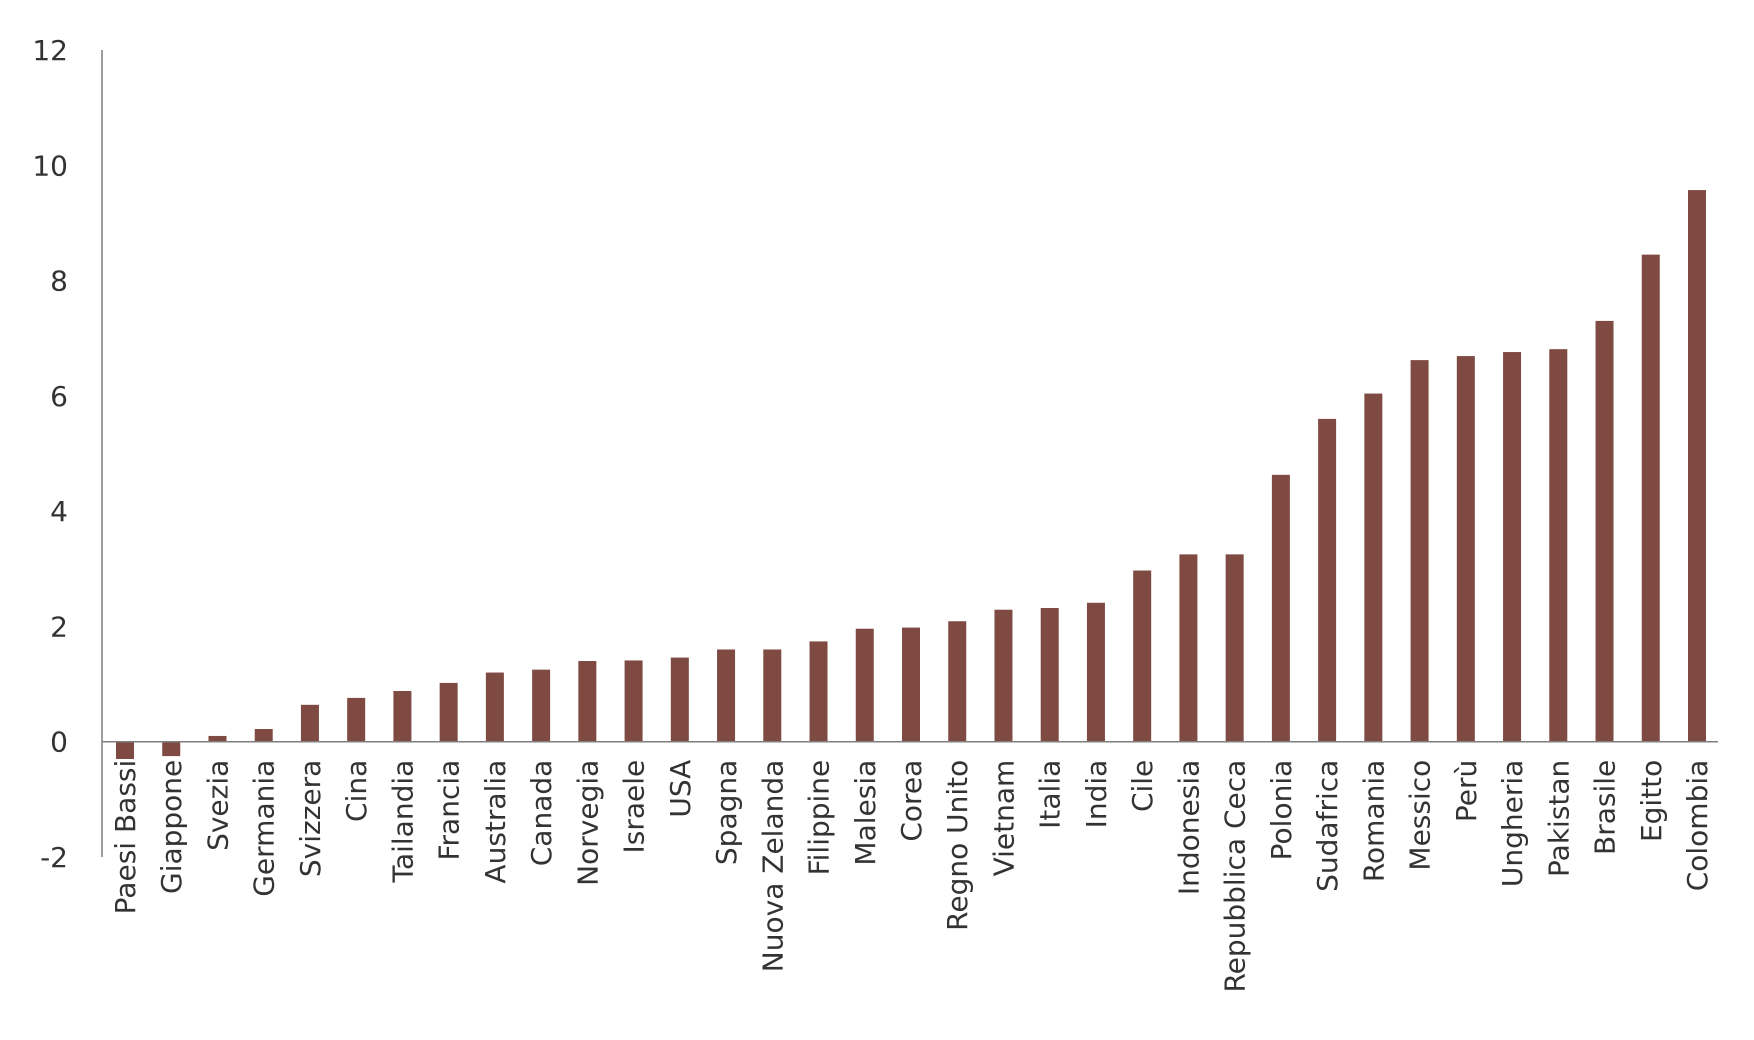 This screenshot has width=1754, height=1040. What do you see at coordinates (495, 822) in the screenshot?
I see `x-tick-label: Australia` at bounding box center [495, 822].